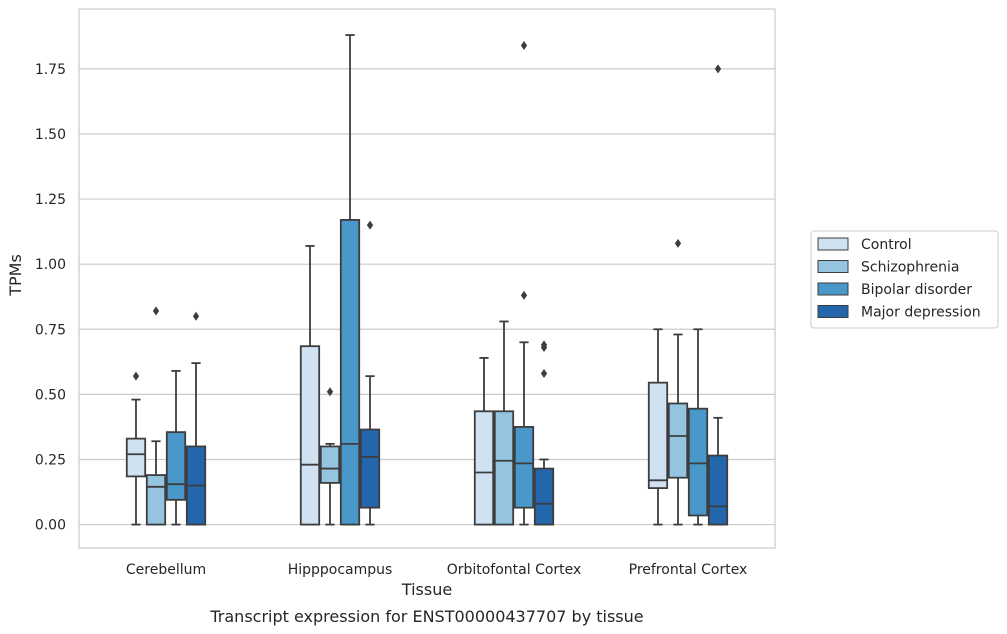 The width and height of the screenshot is (1007, 634). I want to click on y-axis-label: TPMs, so click(15, 275).